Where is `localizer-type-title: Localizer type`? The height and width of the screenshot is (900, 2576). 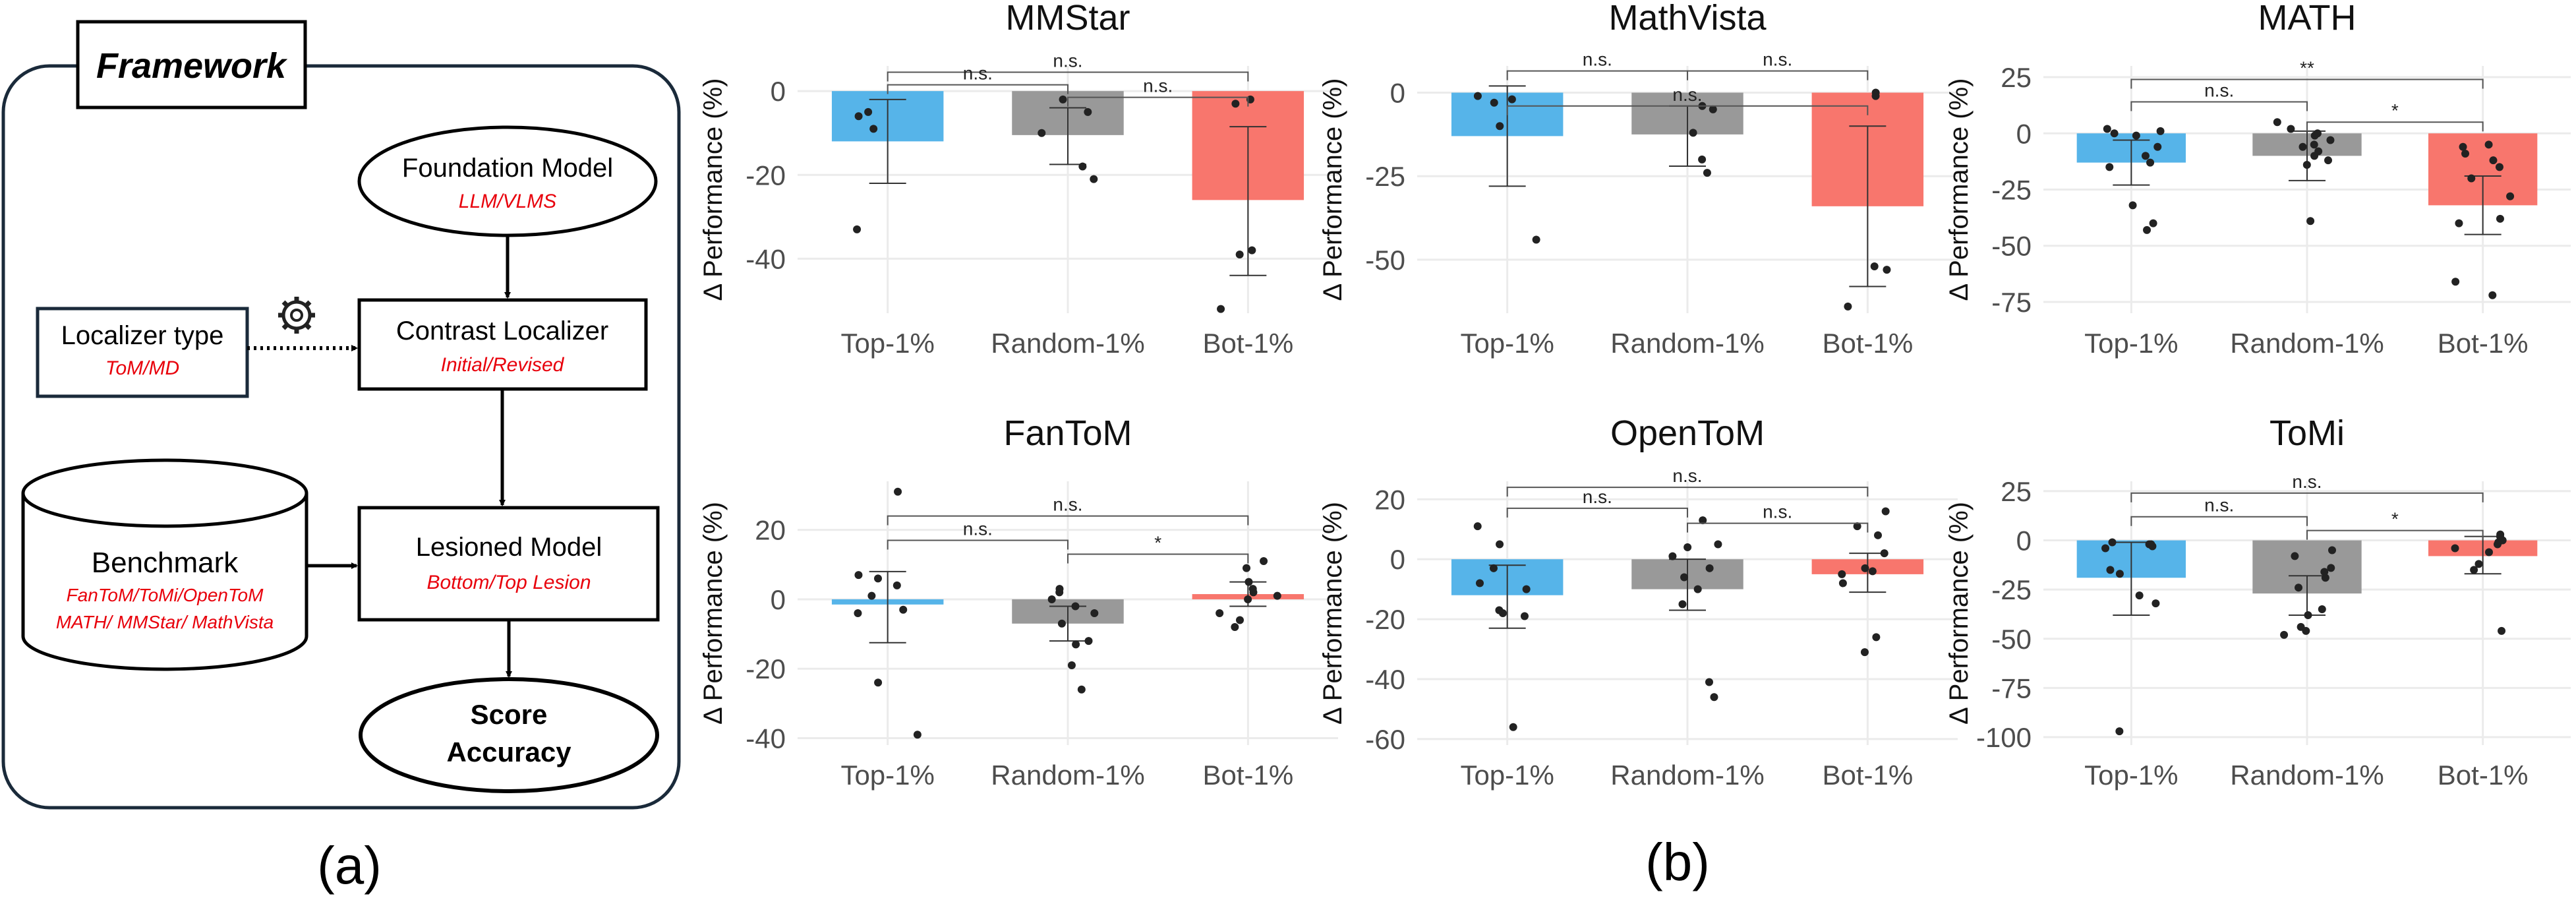 localizer-type-title: Localizer type is located at coordinates (142, 335).